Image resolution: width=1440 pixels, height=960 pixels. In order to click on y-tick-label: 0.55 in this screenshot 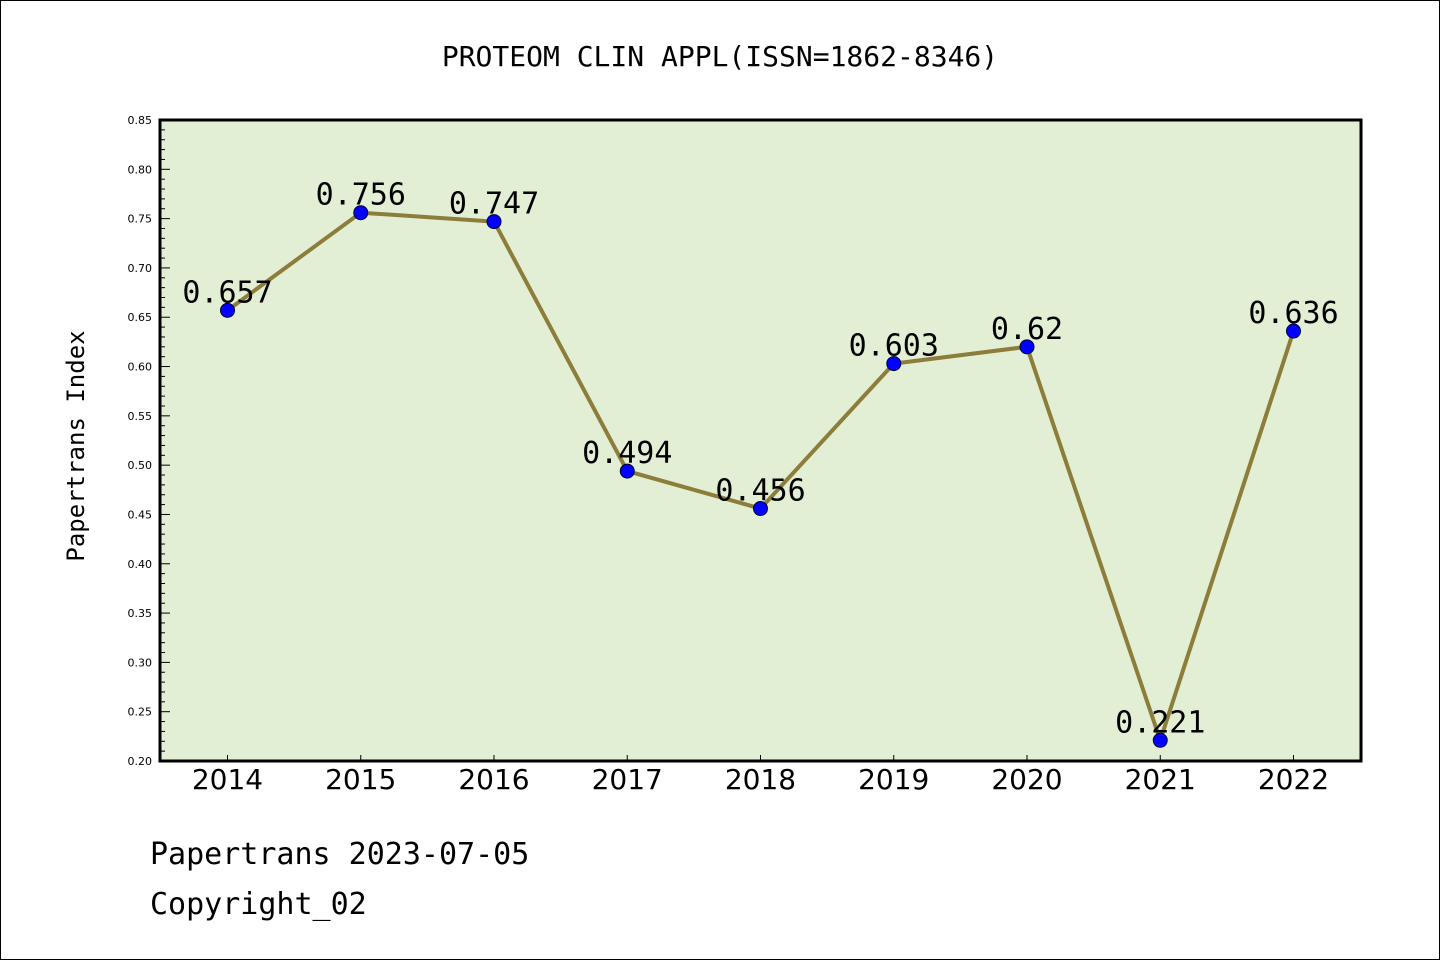, I will do `click(140, 416)`.